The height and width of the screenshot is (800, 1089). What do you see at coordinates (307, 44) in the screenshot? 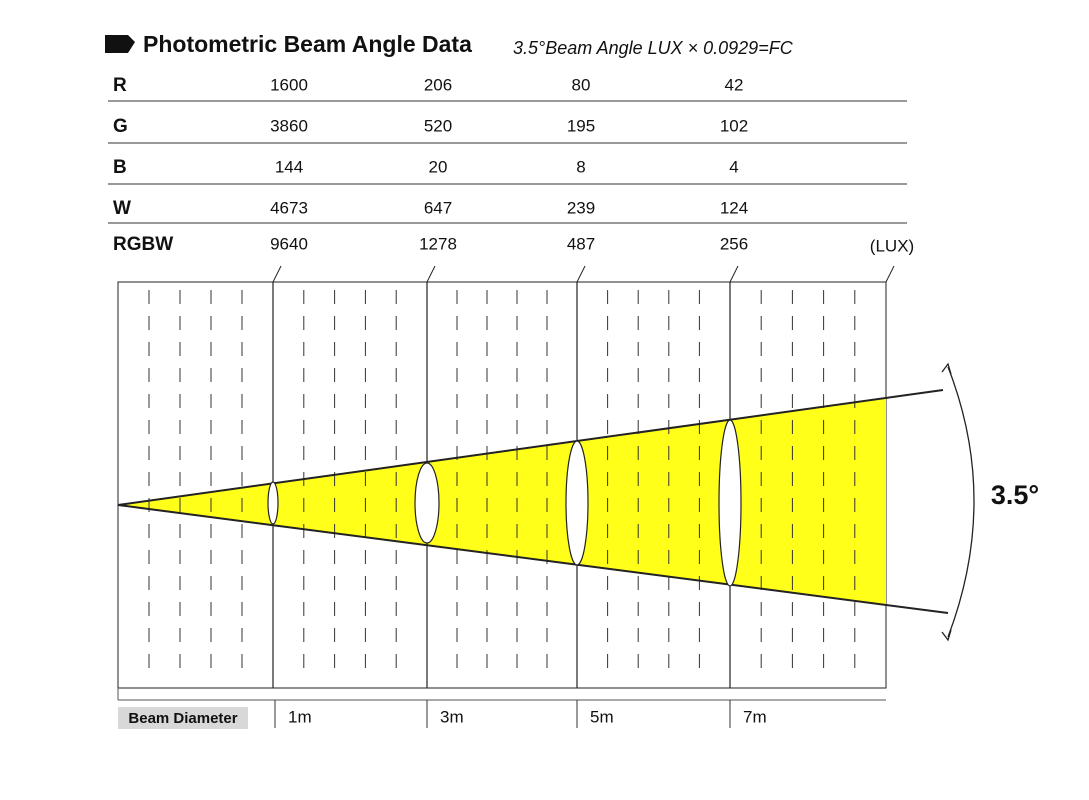
I see `title: Photometric Beam Angle Data` at bounding box center [307, 44].